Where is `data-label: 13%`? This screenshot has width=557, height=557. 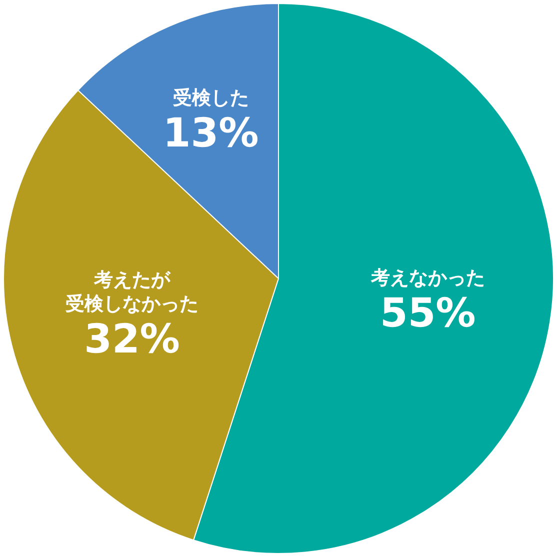 data-label: 13% is located at coordinates (210, 133).